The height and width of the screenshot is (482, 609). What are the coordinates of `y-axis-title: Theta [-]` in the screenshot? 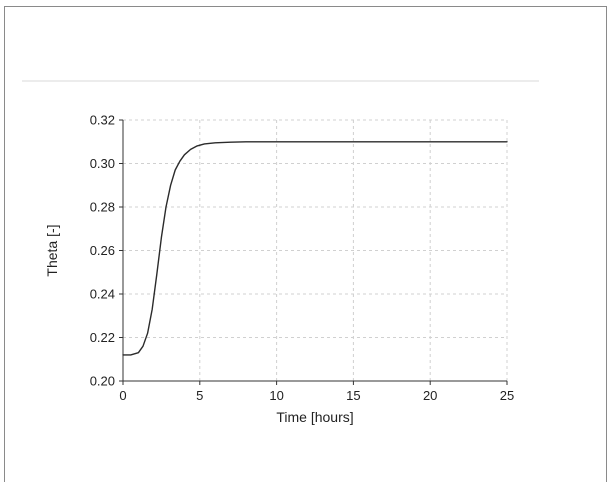 It's located at (52, 250).